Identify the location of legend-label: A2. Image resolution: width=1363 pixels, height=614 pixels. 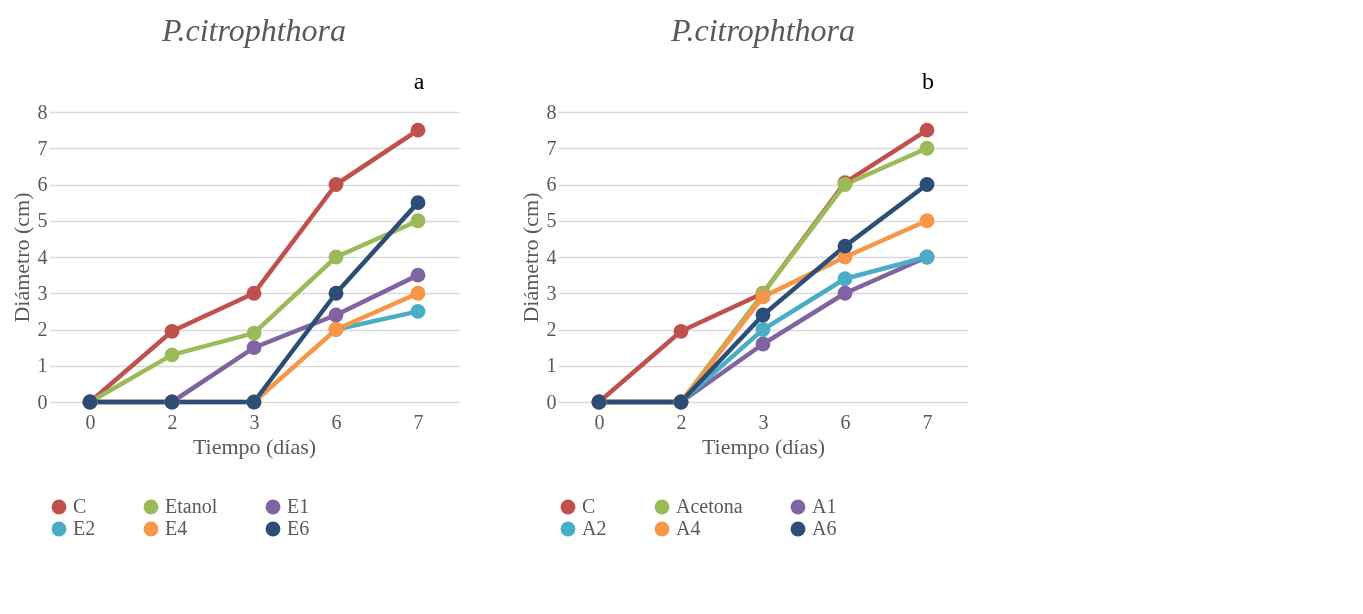
(594, 528).